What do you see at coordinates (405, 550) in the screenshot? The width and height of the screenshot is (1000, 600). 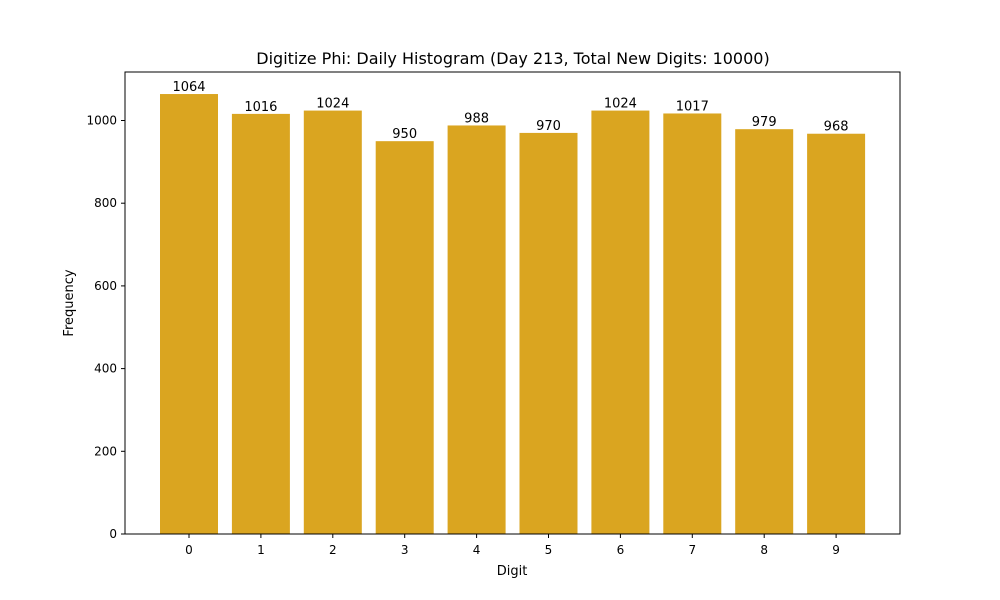 I see `x-tick-label: 3` at bounding box center [405, 550].